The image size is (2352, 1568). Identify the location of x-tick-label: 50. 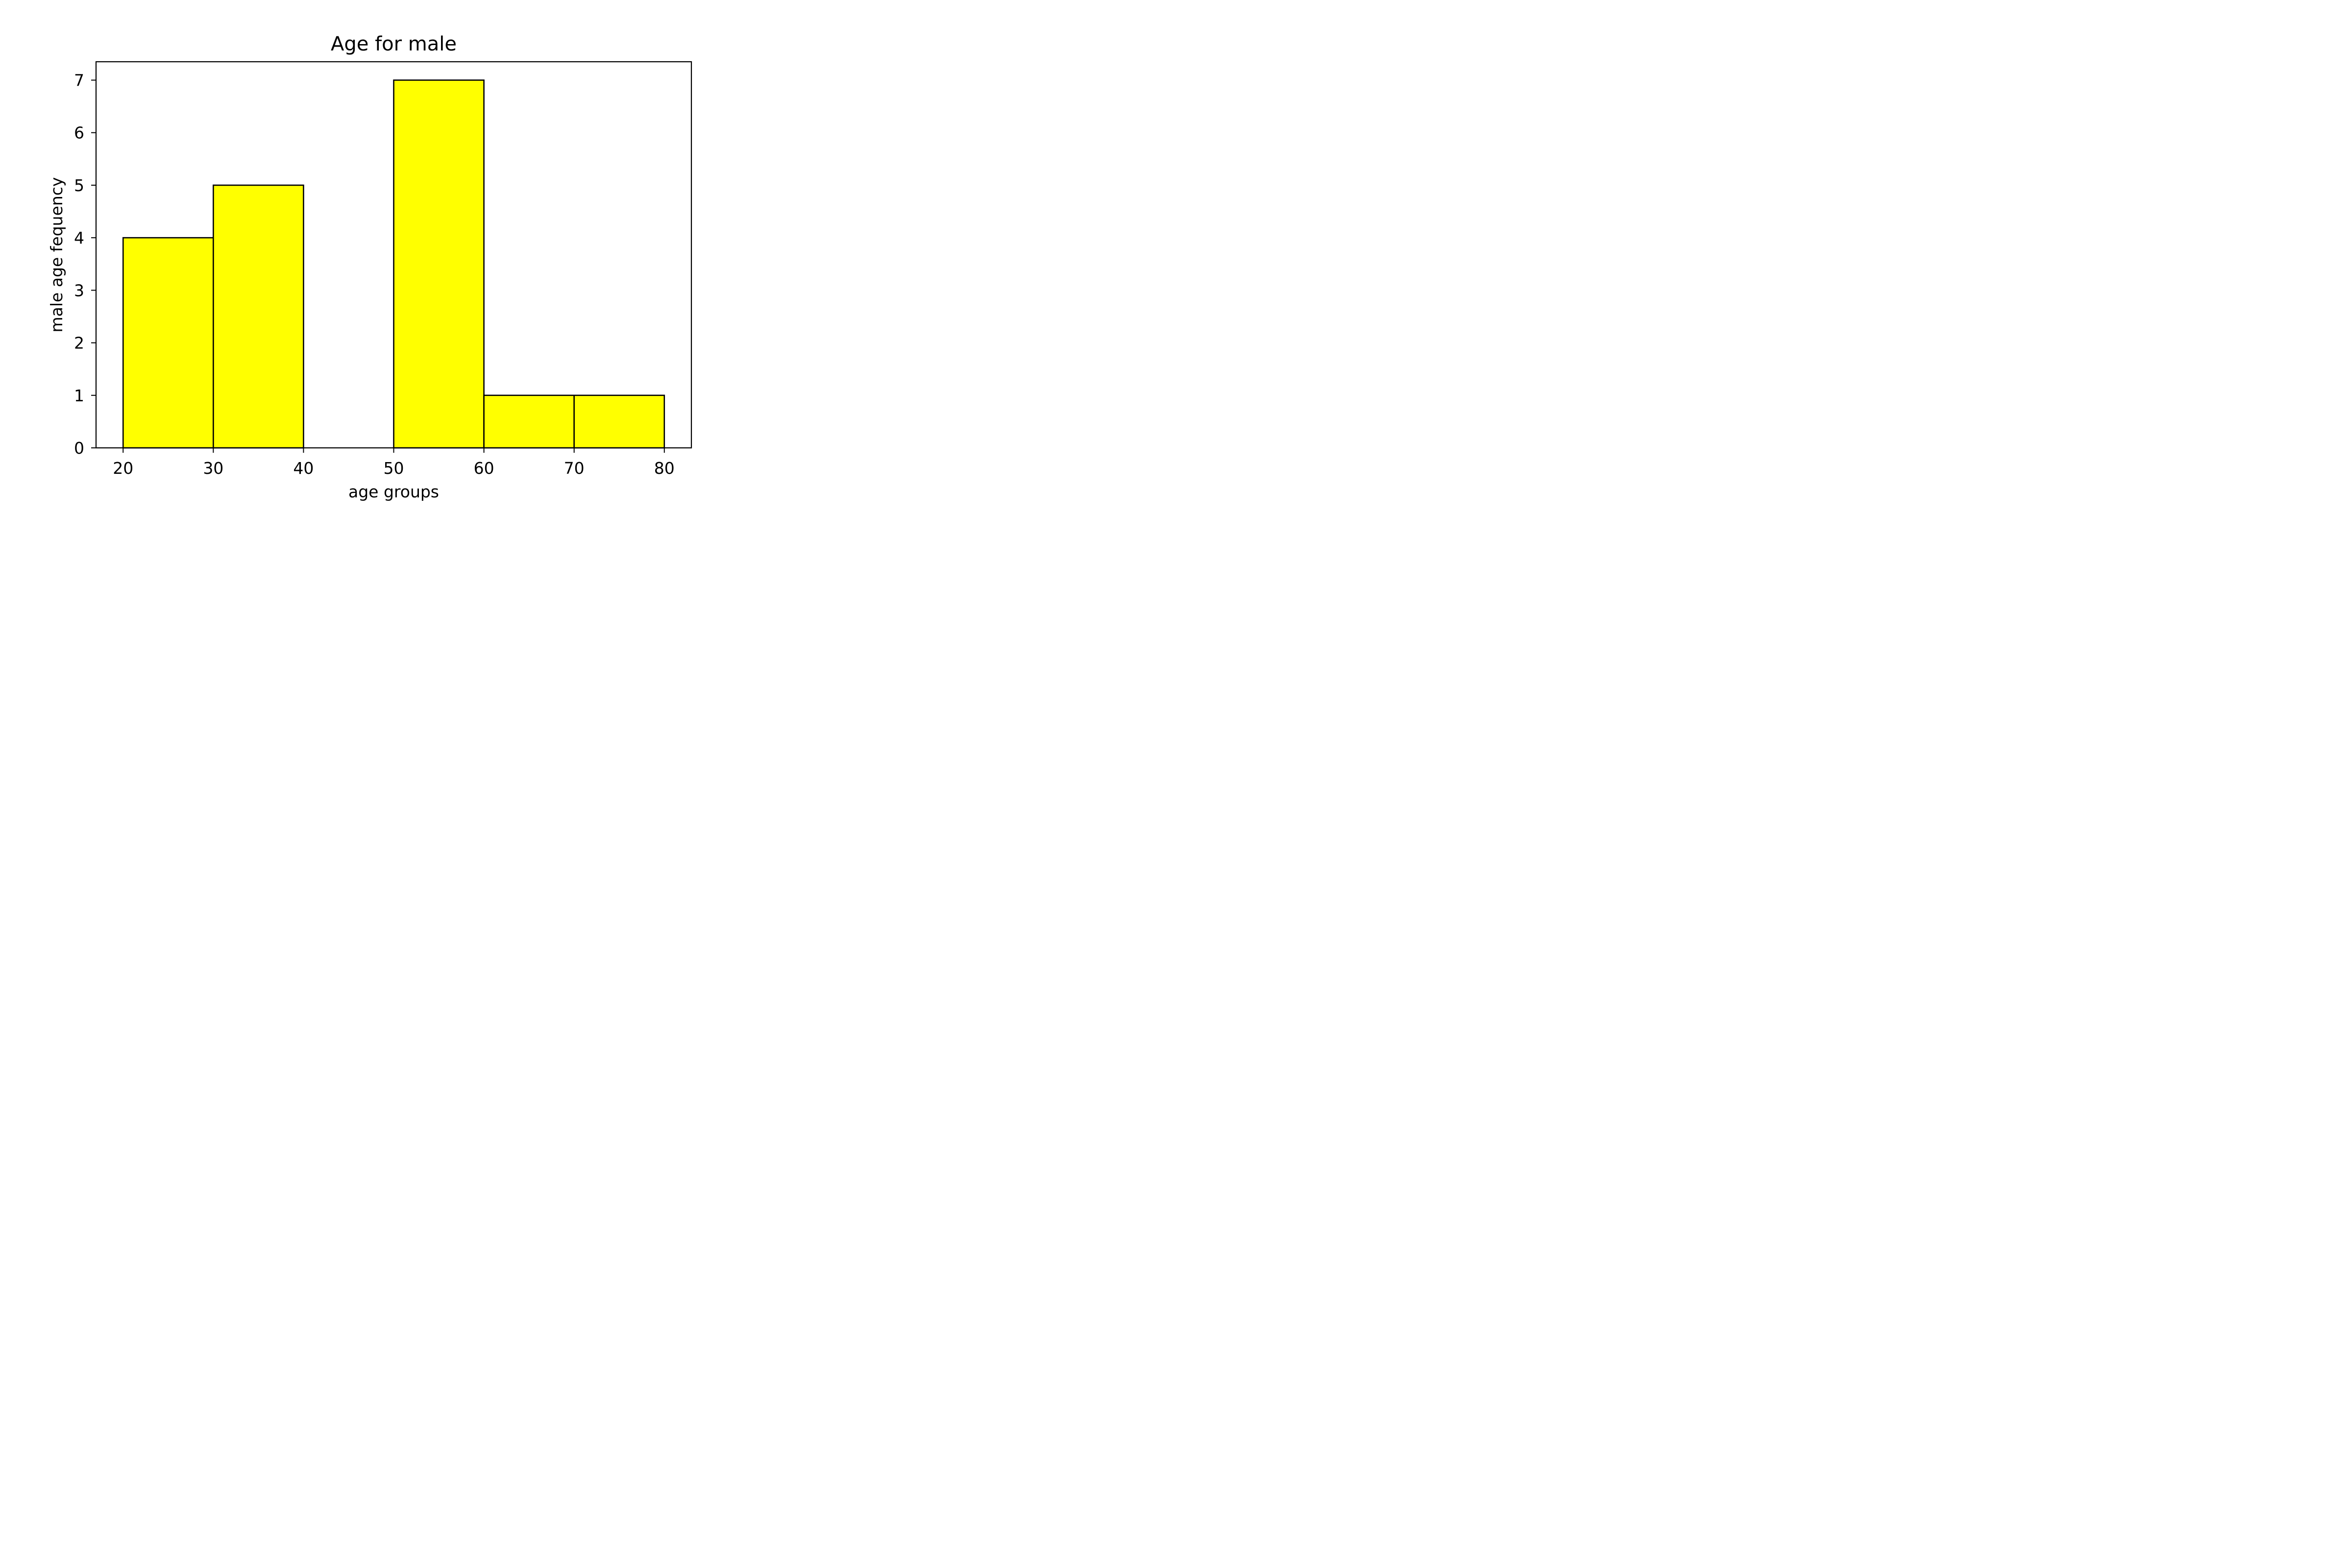
(394, 468).